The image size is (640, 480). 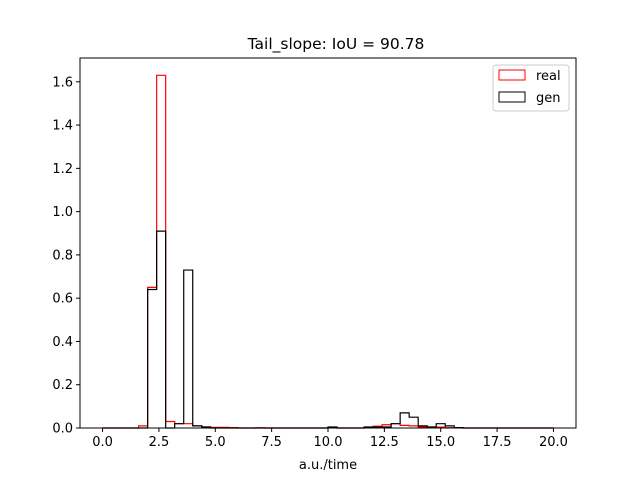 What do you see at coordinates (62, 385) in the screenshot?
I see `y-tick-label: 0.2` at bounding box center [62, 385].